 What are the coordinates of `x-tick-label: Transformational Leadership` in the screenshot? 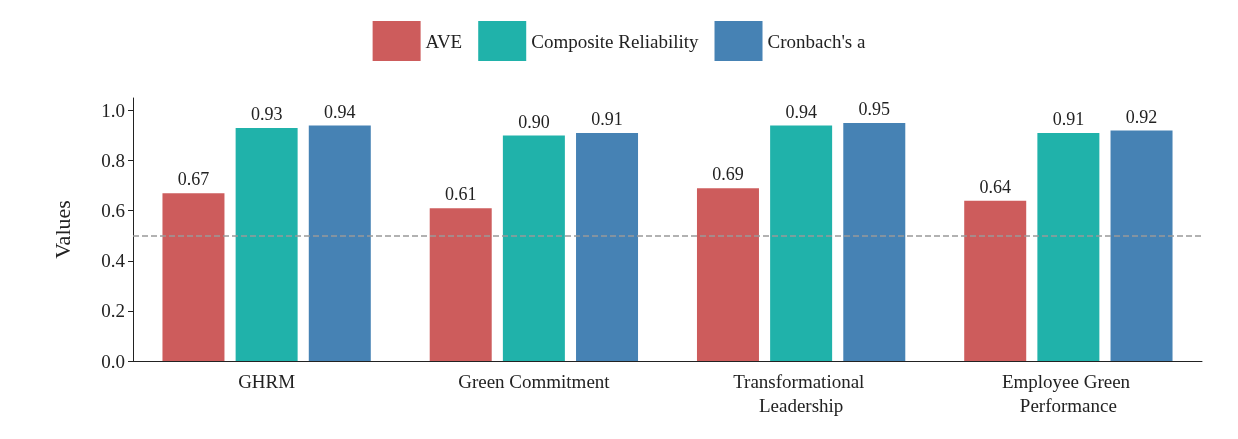 It's located at (801, 393).